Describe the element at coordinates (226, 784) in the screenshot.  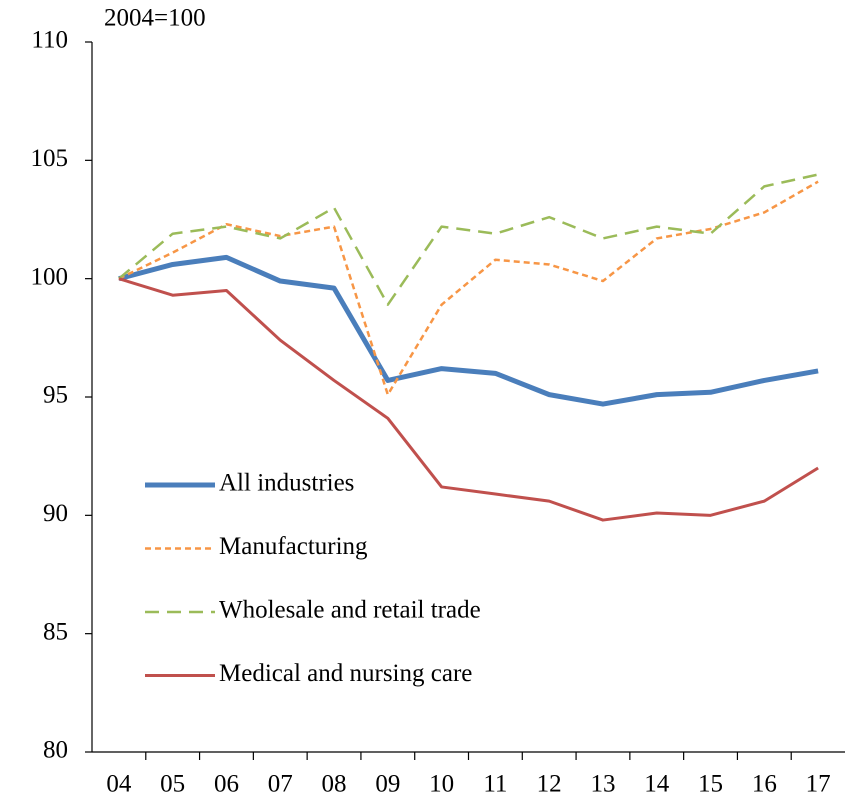
I see `x-tick-label: 06` at that location.